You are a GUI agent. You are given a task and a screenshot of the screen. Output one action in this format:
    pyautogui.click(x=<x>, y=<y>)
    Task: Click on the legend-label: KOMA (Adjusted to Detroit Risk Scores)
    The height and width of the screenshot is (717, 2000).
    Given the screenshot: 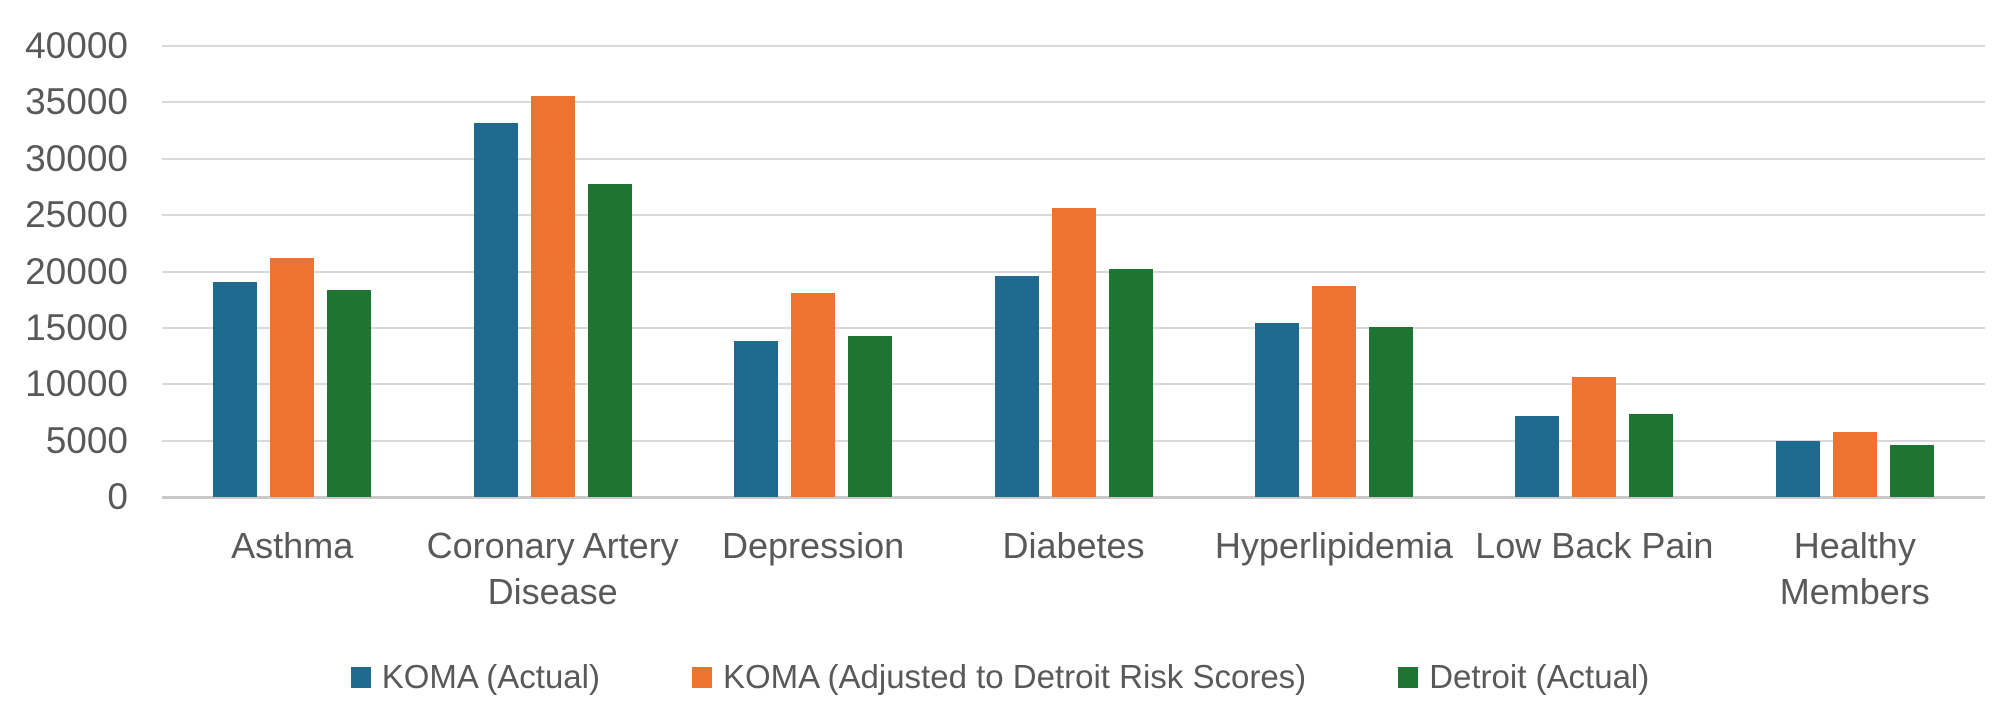 What is the action you would take?
    pyautogui.click(x=1014, y=676)
    